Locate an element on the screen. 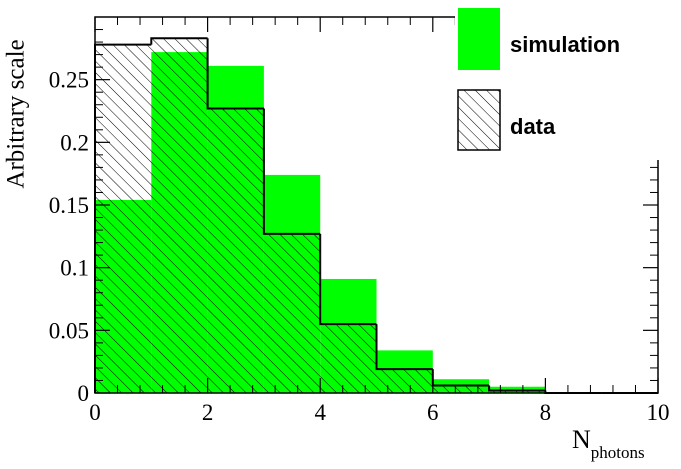  legend: simulation data is located at coordinates (568, 80).